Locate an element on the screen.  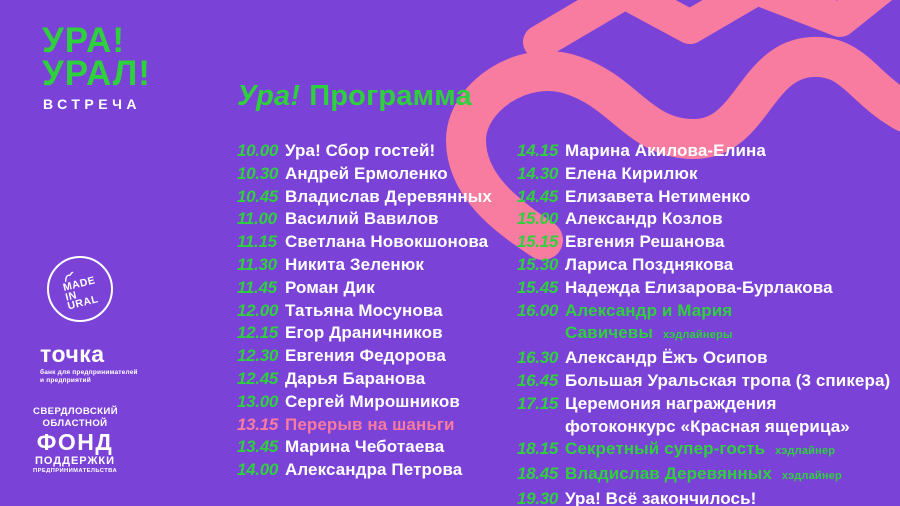
schedule-time: 16.45 is located at coordinates (538, 380).